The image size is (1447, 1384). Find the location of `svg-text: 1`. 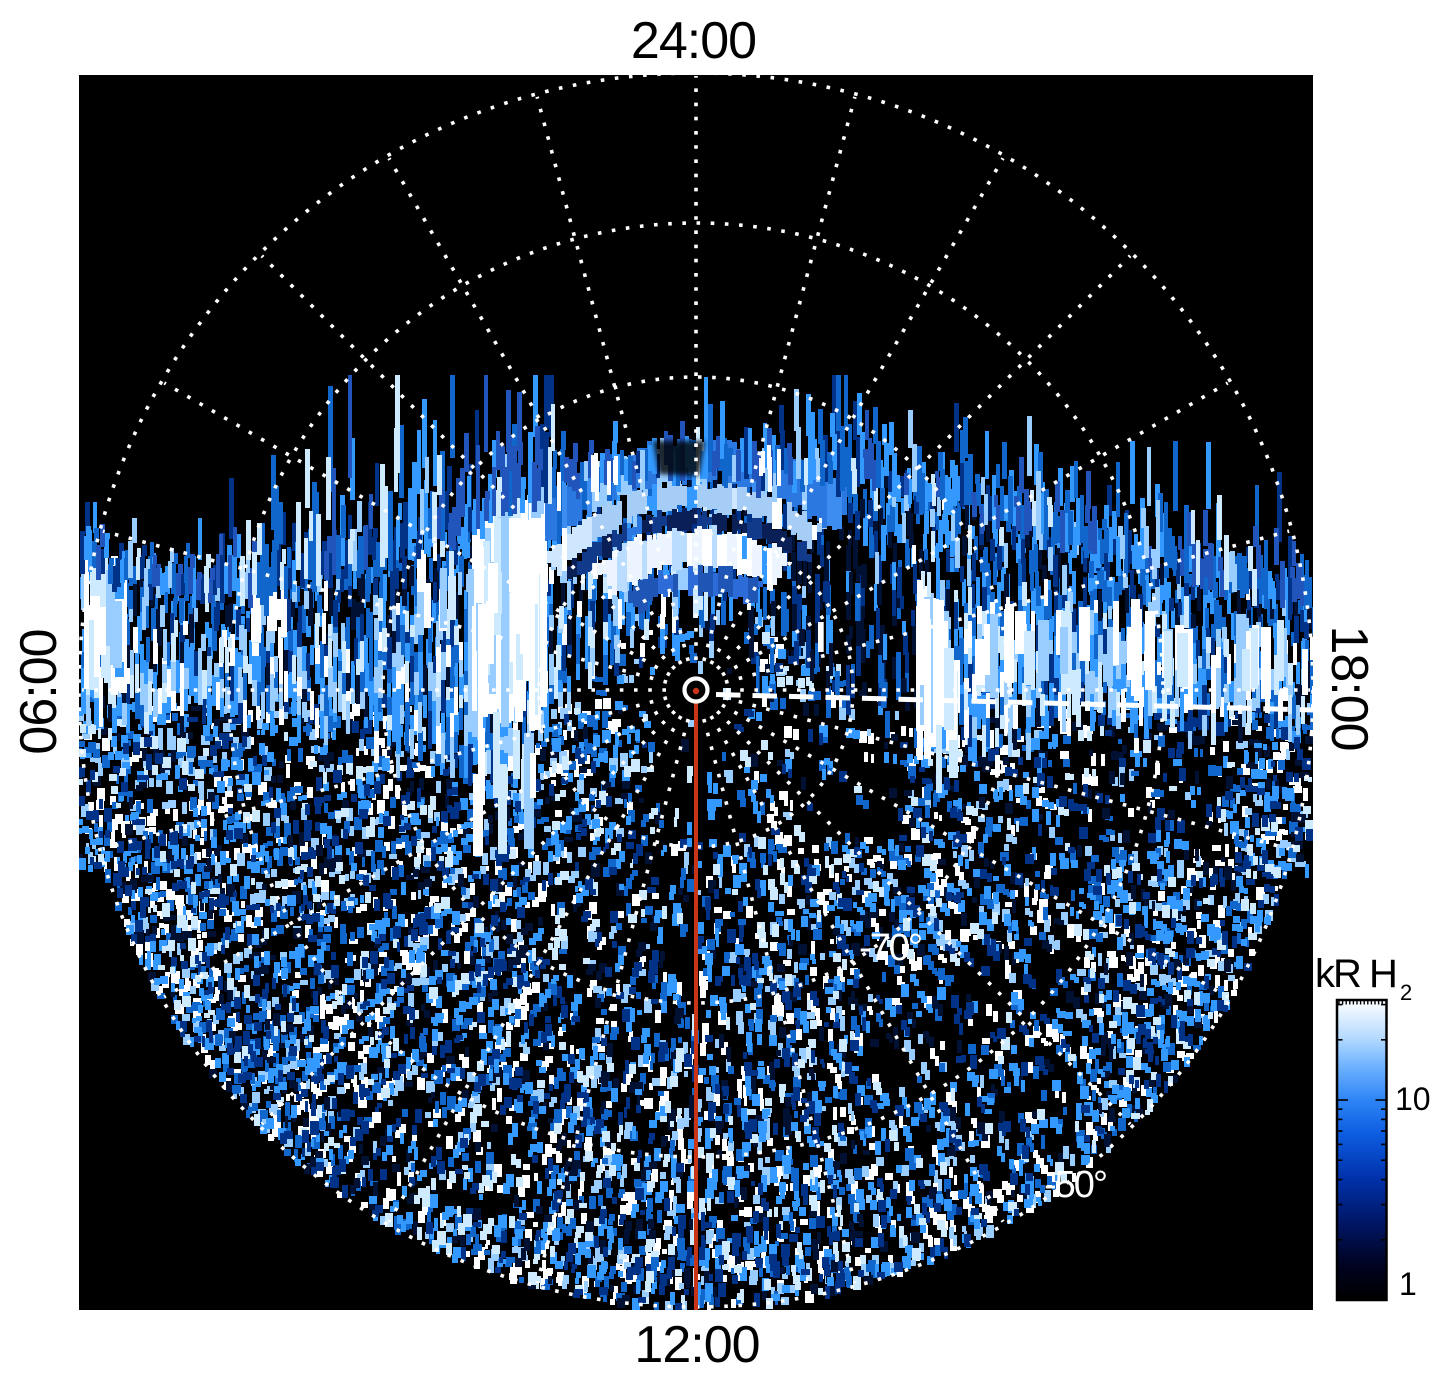

svg-text: 1 is located at coordinates (1408, 1284).